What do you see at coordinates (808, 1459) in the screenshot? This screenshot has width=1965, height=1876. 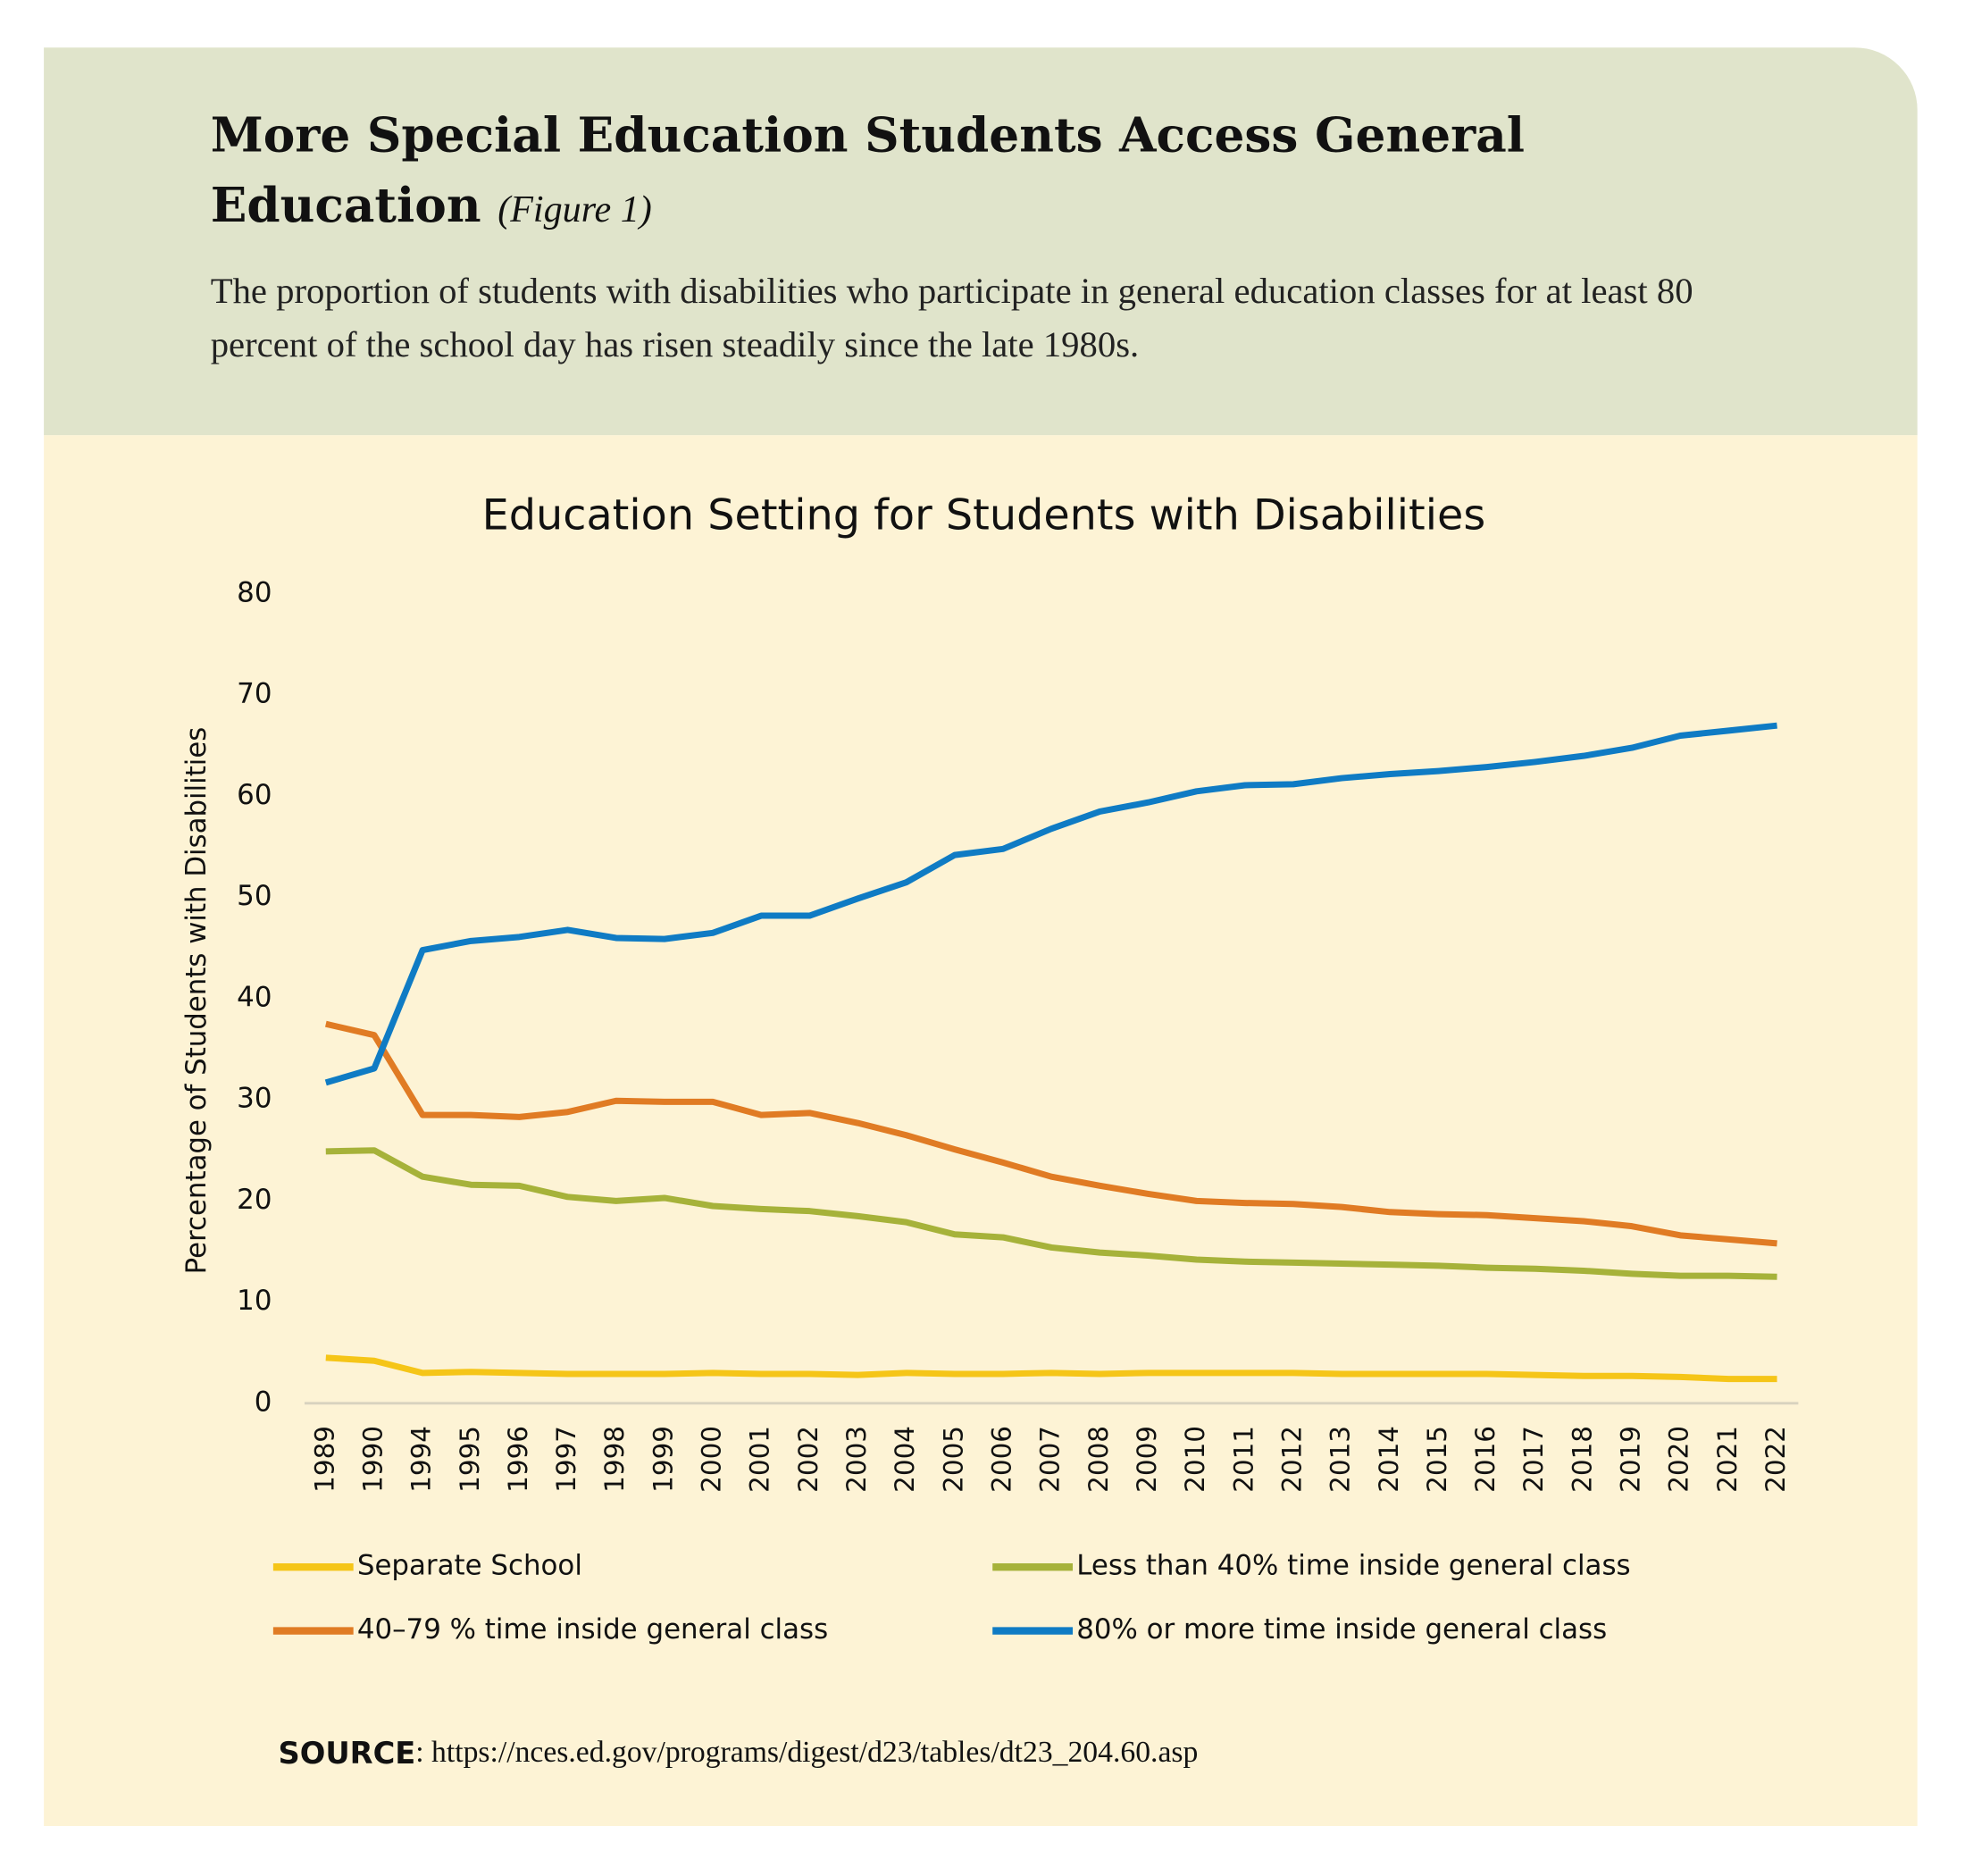 I see `x-tick-label: 2002` at bounding box center [808, 1459].